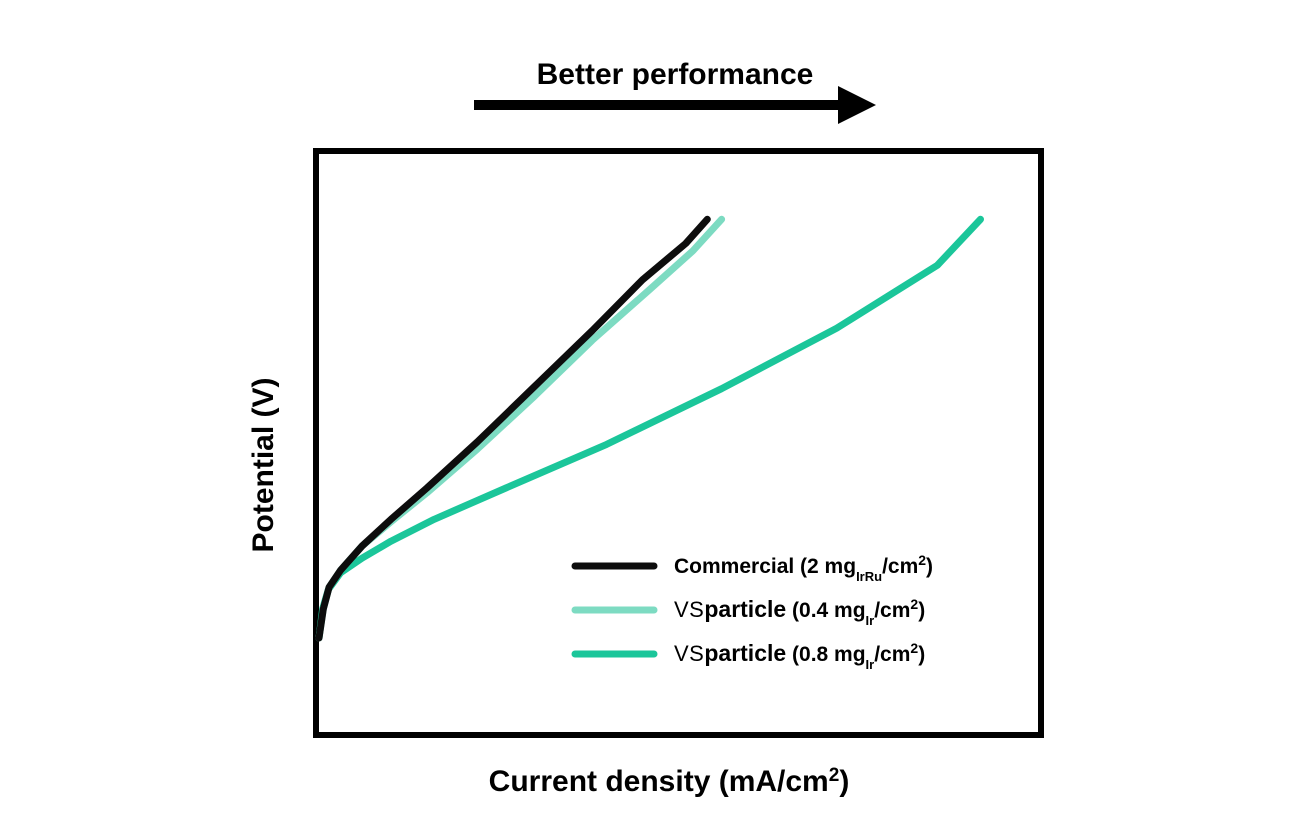  What do you see at coordinates (799, 612) in the screenshot?
I see `legend-label-2: VSparticle (0.4 mgIr/cm2)` at bounding box center [799, 612].